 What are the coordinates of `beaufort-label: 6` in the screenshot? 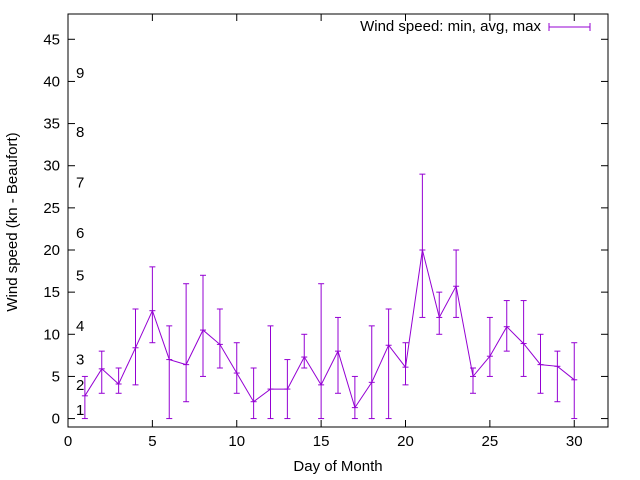 It's located at (80, 233).